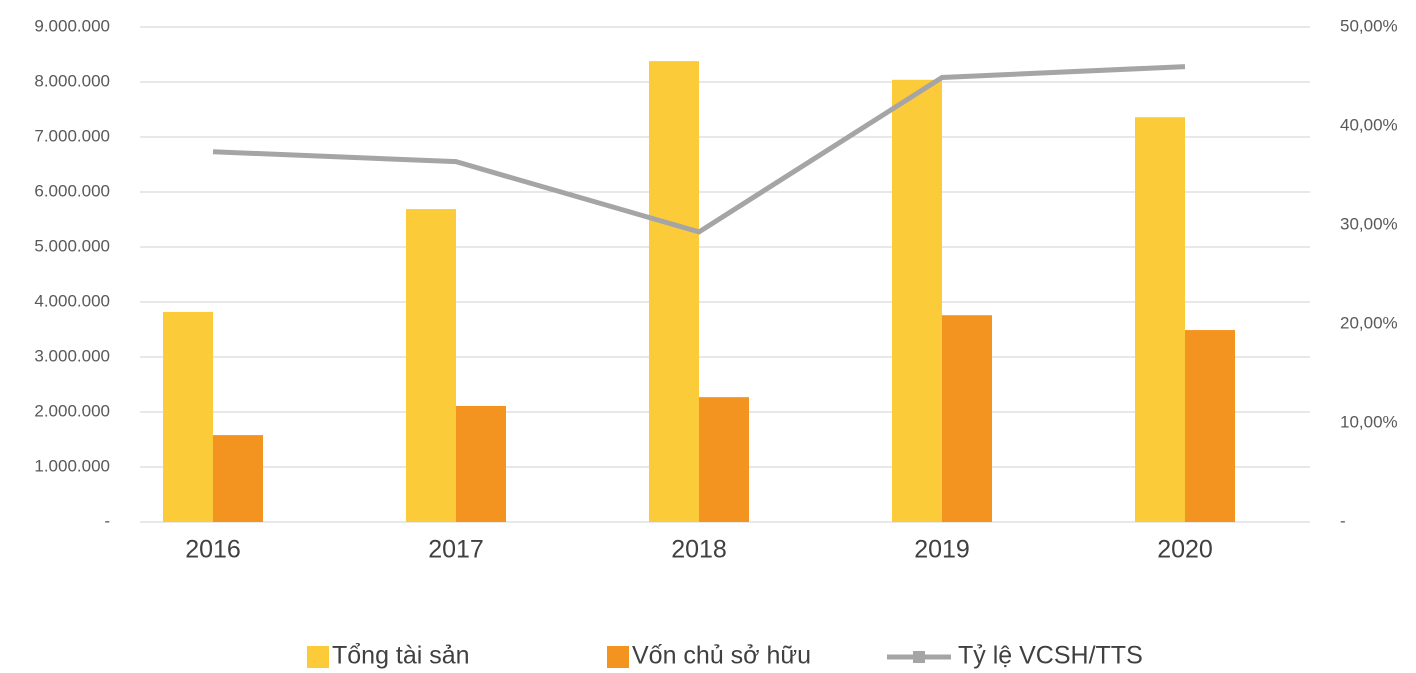  What do you see at coordinates (456, 550) in the screenshot?
I see `x-tick-label: 2017` at bounding box center [456, 550].